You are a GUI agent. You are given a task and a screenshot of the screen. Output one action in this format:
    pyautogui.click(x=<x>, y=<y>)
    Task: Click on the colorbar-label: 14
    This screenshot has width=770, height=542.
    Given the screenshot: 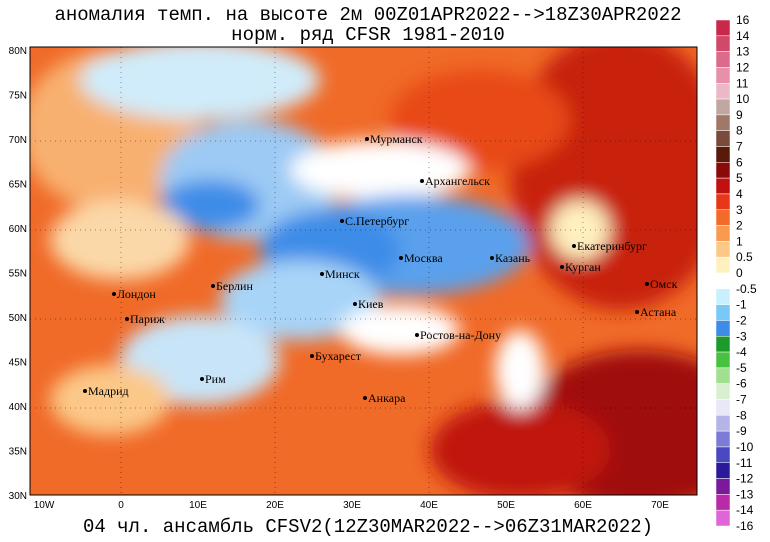 What is the action you would take?
    pyautogui.click(x=743, y=36)
    